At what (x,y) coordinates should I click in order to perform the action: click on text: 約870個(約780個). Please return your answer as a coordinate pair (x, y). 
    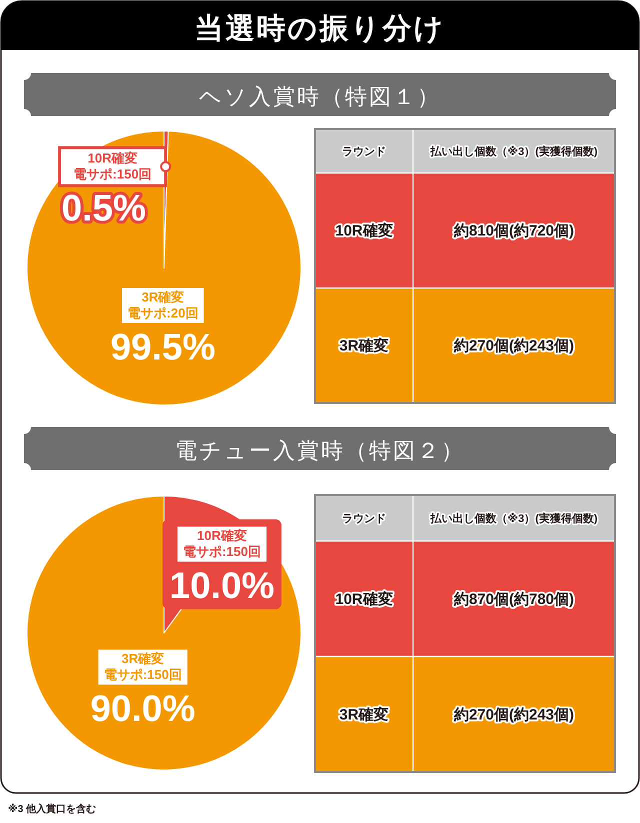
    Looking at the image, I should click on (514, 599).